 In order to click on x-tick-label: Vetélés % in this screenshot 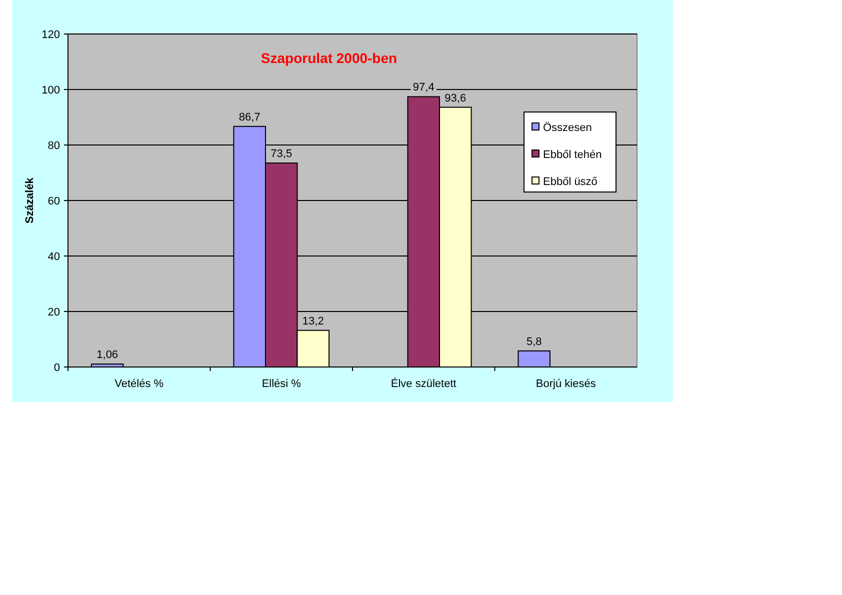, I will do `click(139, 384)`.